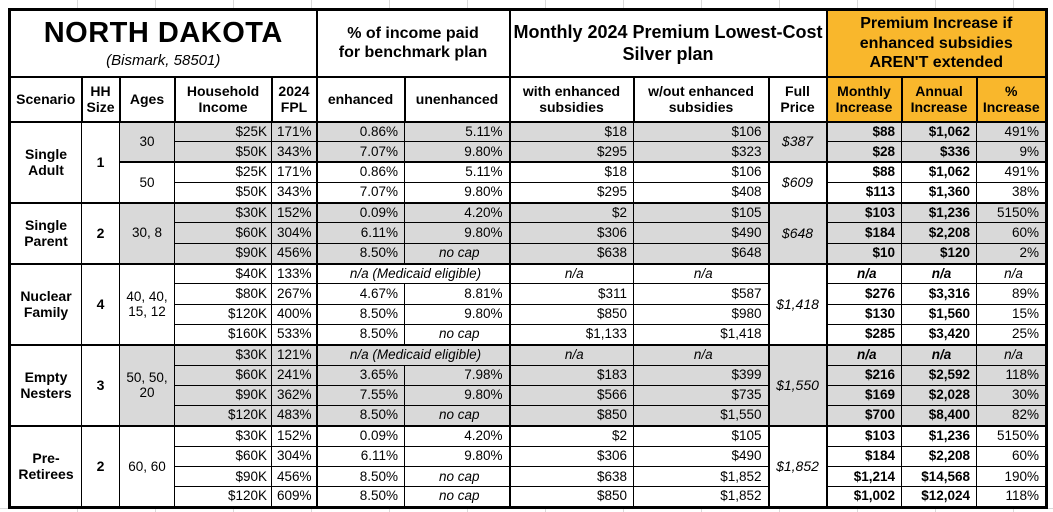 This screenshot has width=1053, height=512. What do you see at coordinates (939, 273) in the screenshot?
I see `annual-increase-cell: n/a` at bounding box center [939, 273].